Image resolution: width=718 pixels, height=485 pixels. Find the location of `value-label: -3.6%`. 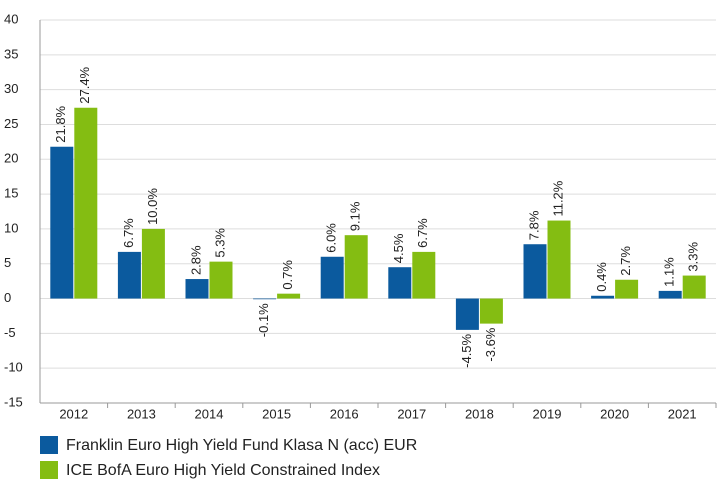

value-label: -3.6% is located at coordinates (490, 344).